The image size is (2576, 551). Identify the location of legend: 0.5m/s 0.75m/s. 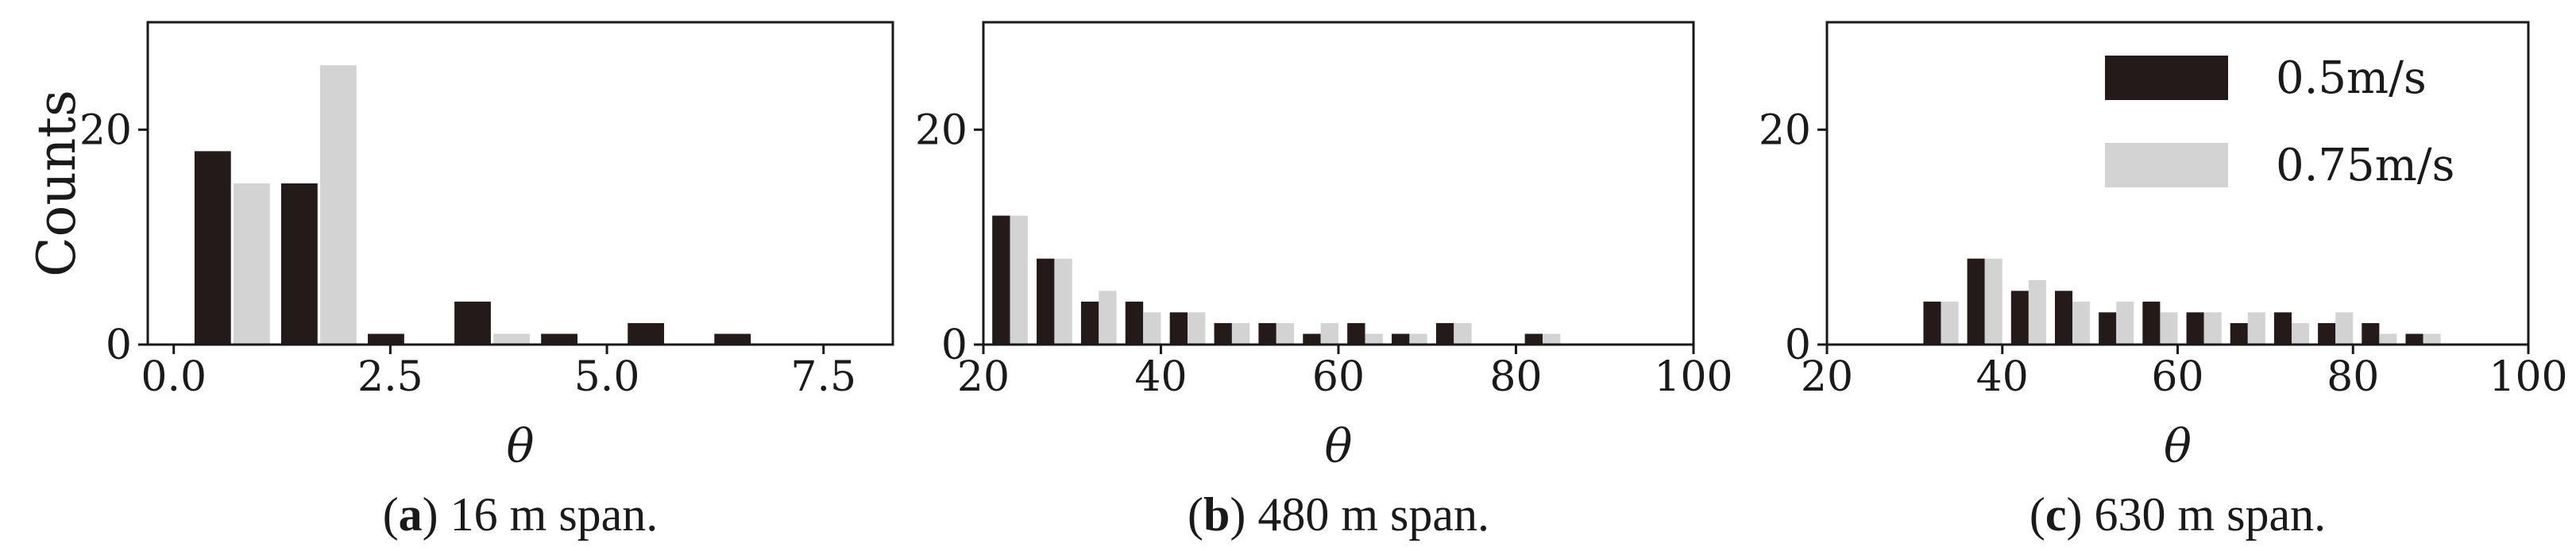
(2279, 122).